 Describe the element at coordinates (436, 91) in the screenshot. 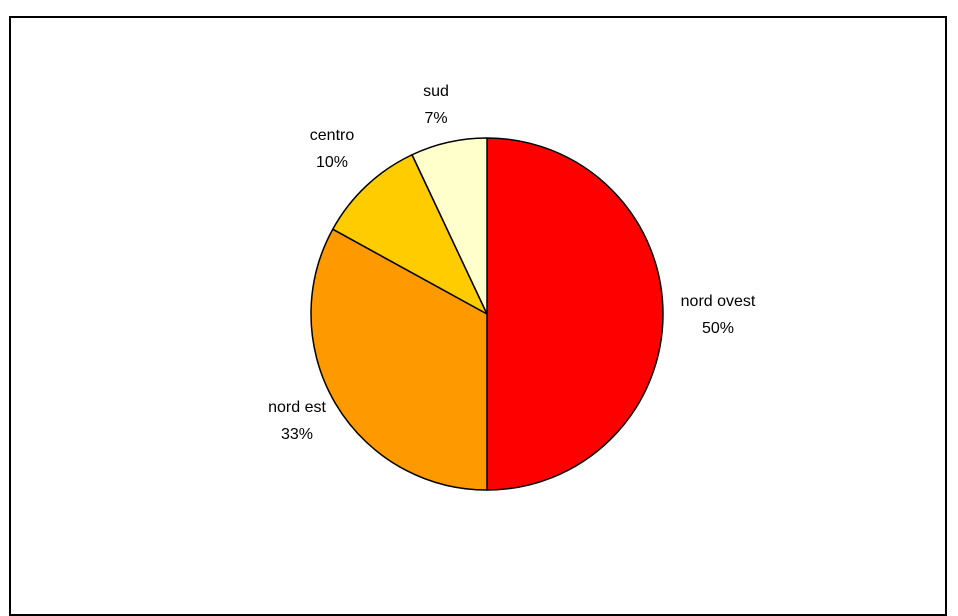

I see `slice-label-sud: sud` at that location.